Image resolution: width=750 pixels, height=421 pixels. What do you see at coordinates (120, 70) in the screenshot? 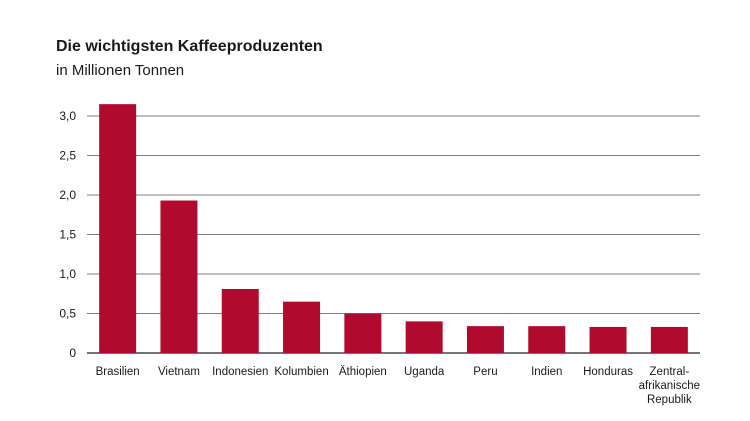
I see `chart-subtitle: in Millionen Tonnen` at bounding box center [120, 70].